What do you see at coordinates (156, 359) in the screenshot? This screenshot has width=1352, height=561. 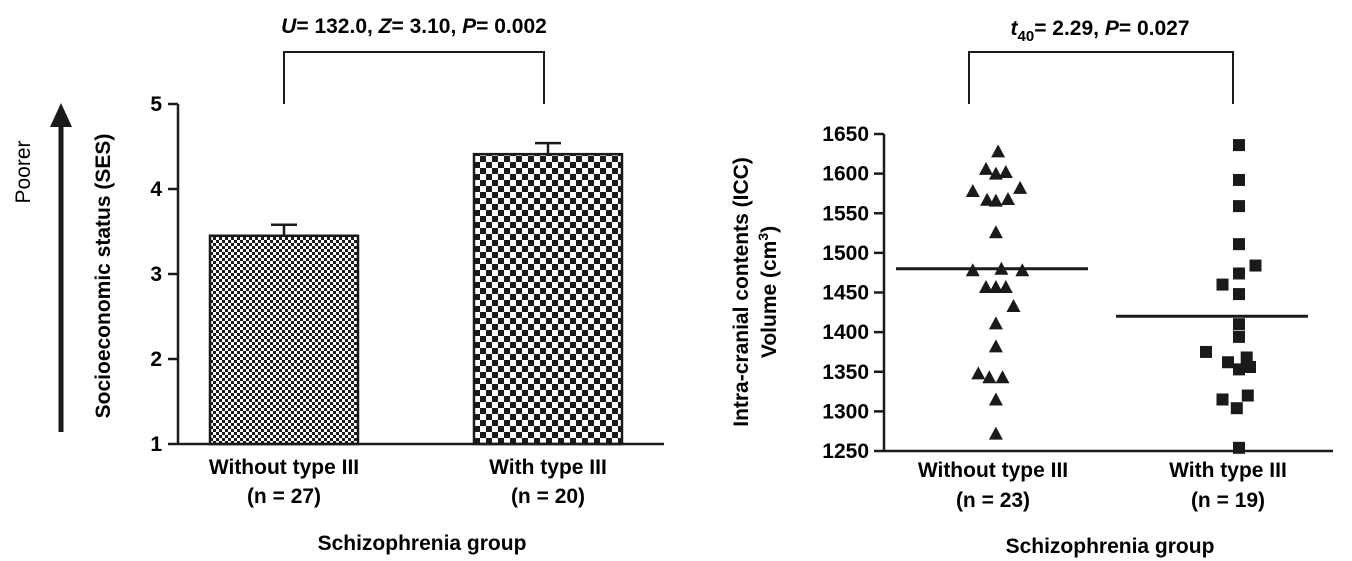 I see `ses-y-tick-label: 2` at bounding box center [156, 359].